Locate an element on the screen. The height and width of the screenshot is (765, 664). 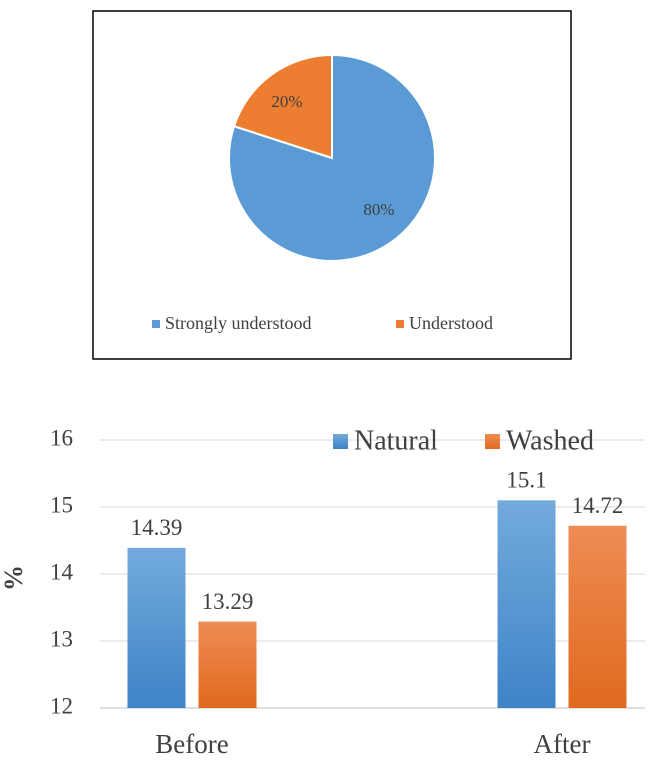
pie-slice-label: 80% is located at coordinates (378, 209).